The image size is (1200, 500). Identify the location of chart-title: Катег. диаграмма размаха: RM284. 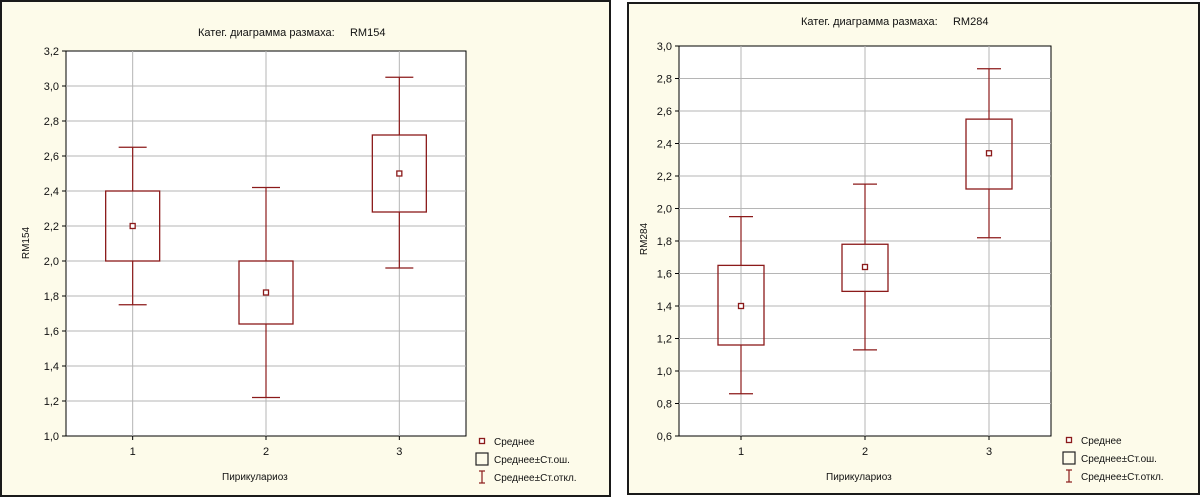
(894, 22).